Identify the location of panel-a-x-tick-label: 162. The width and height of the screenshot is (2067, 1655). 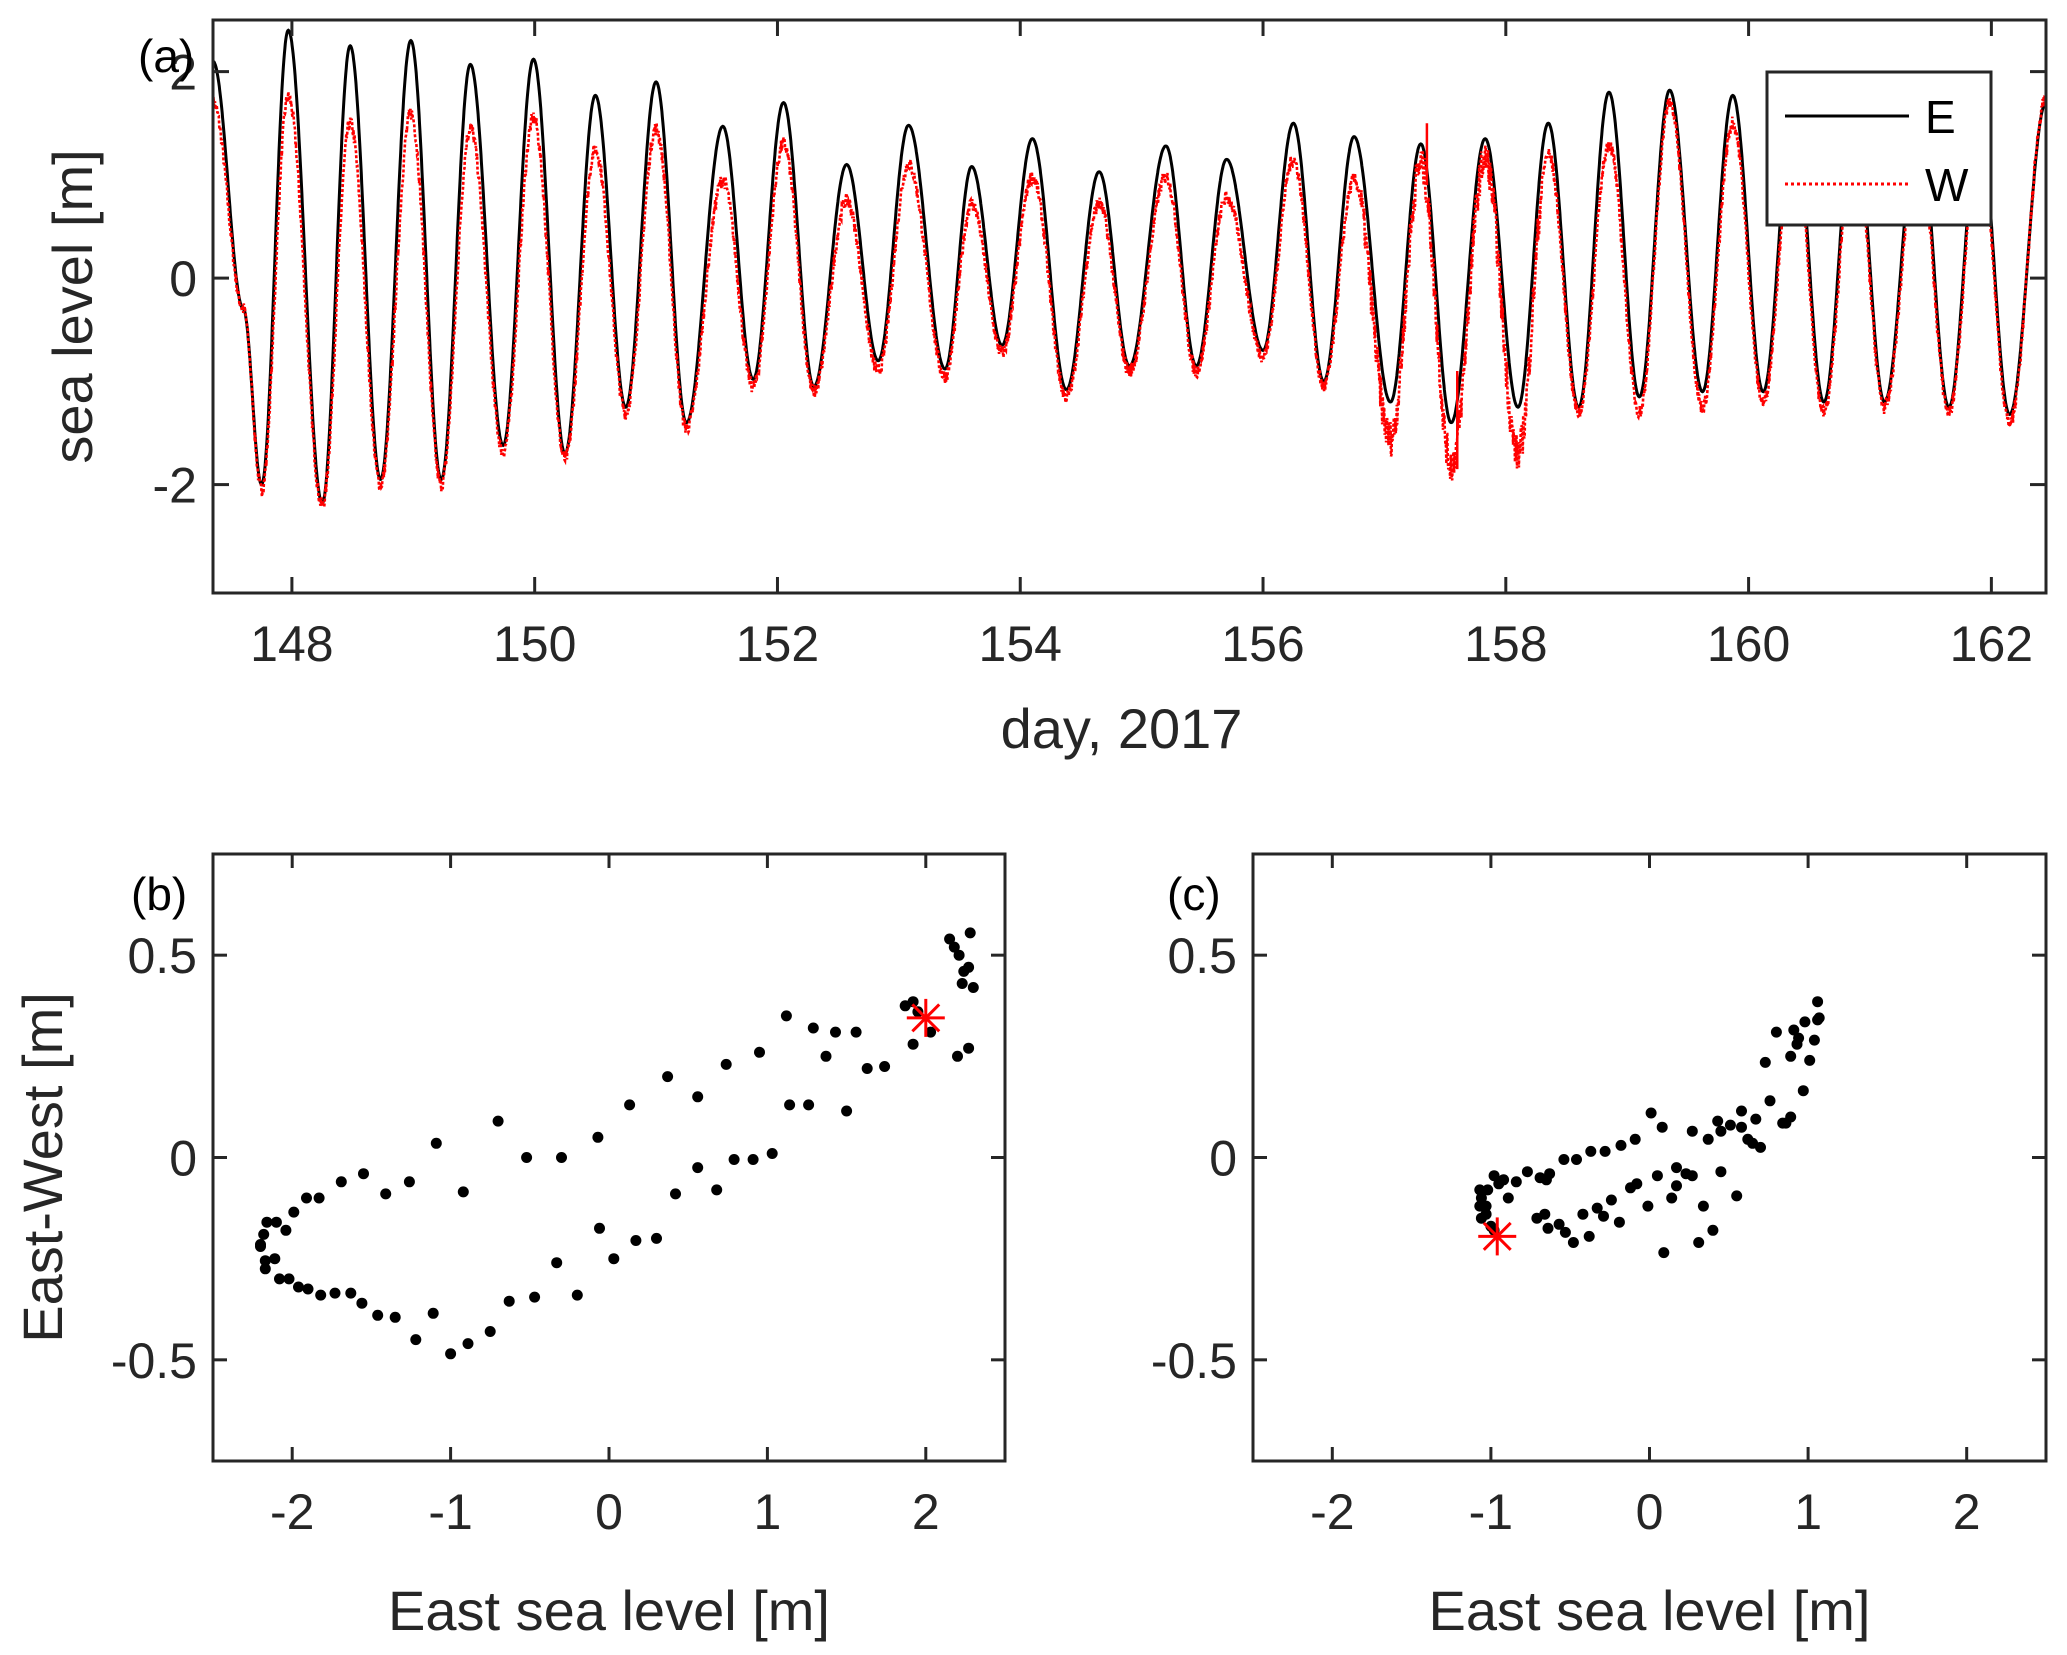
(1991, 644).